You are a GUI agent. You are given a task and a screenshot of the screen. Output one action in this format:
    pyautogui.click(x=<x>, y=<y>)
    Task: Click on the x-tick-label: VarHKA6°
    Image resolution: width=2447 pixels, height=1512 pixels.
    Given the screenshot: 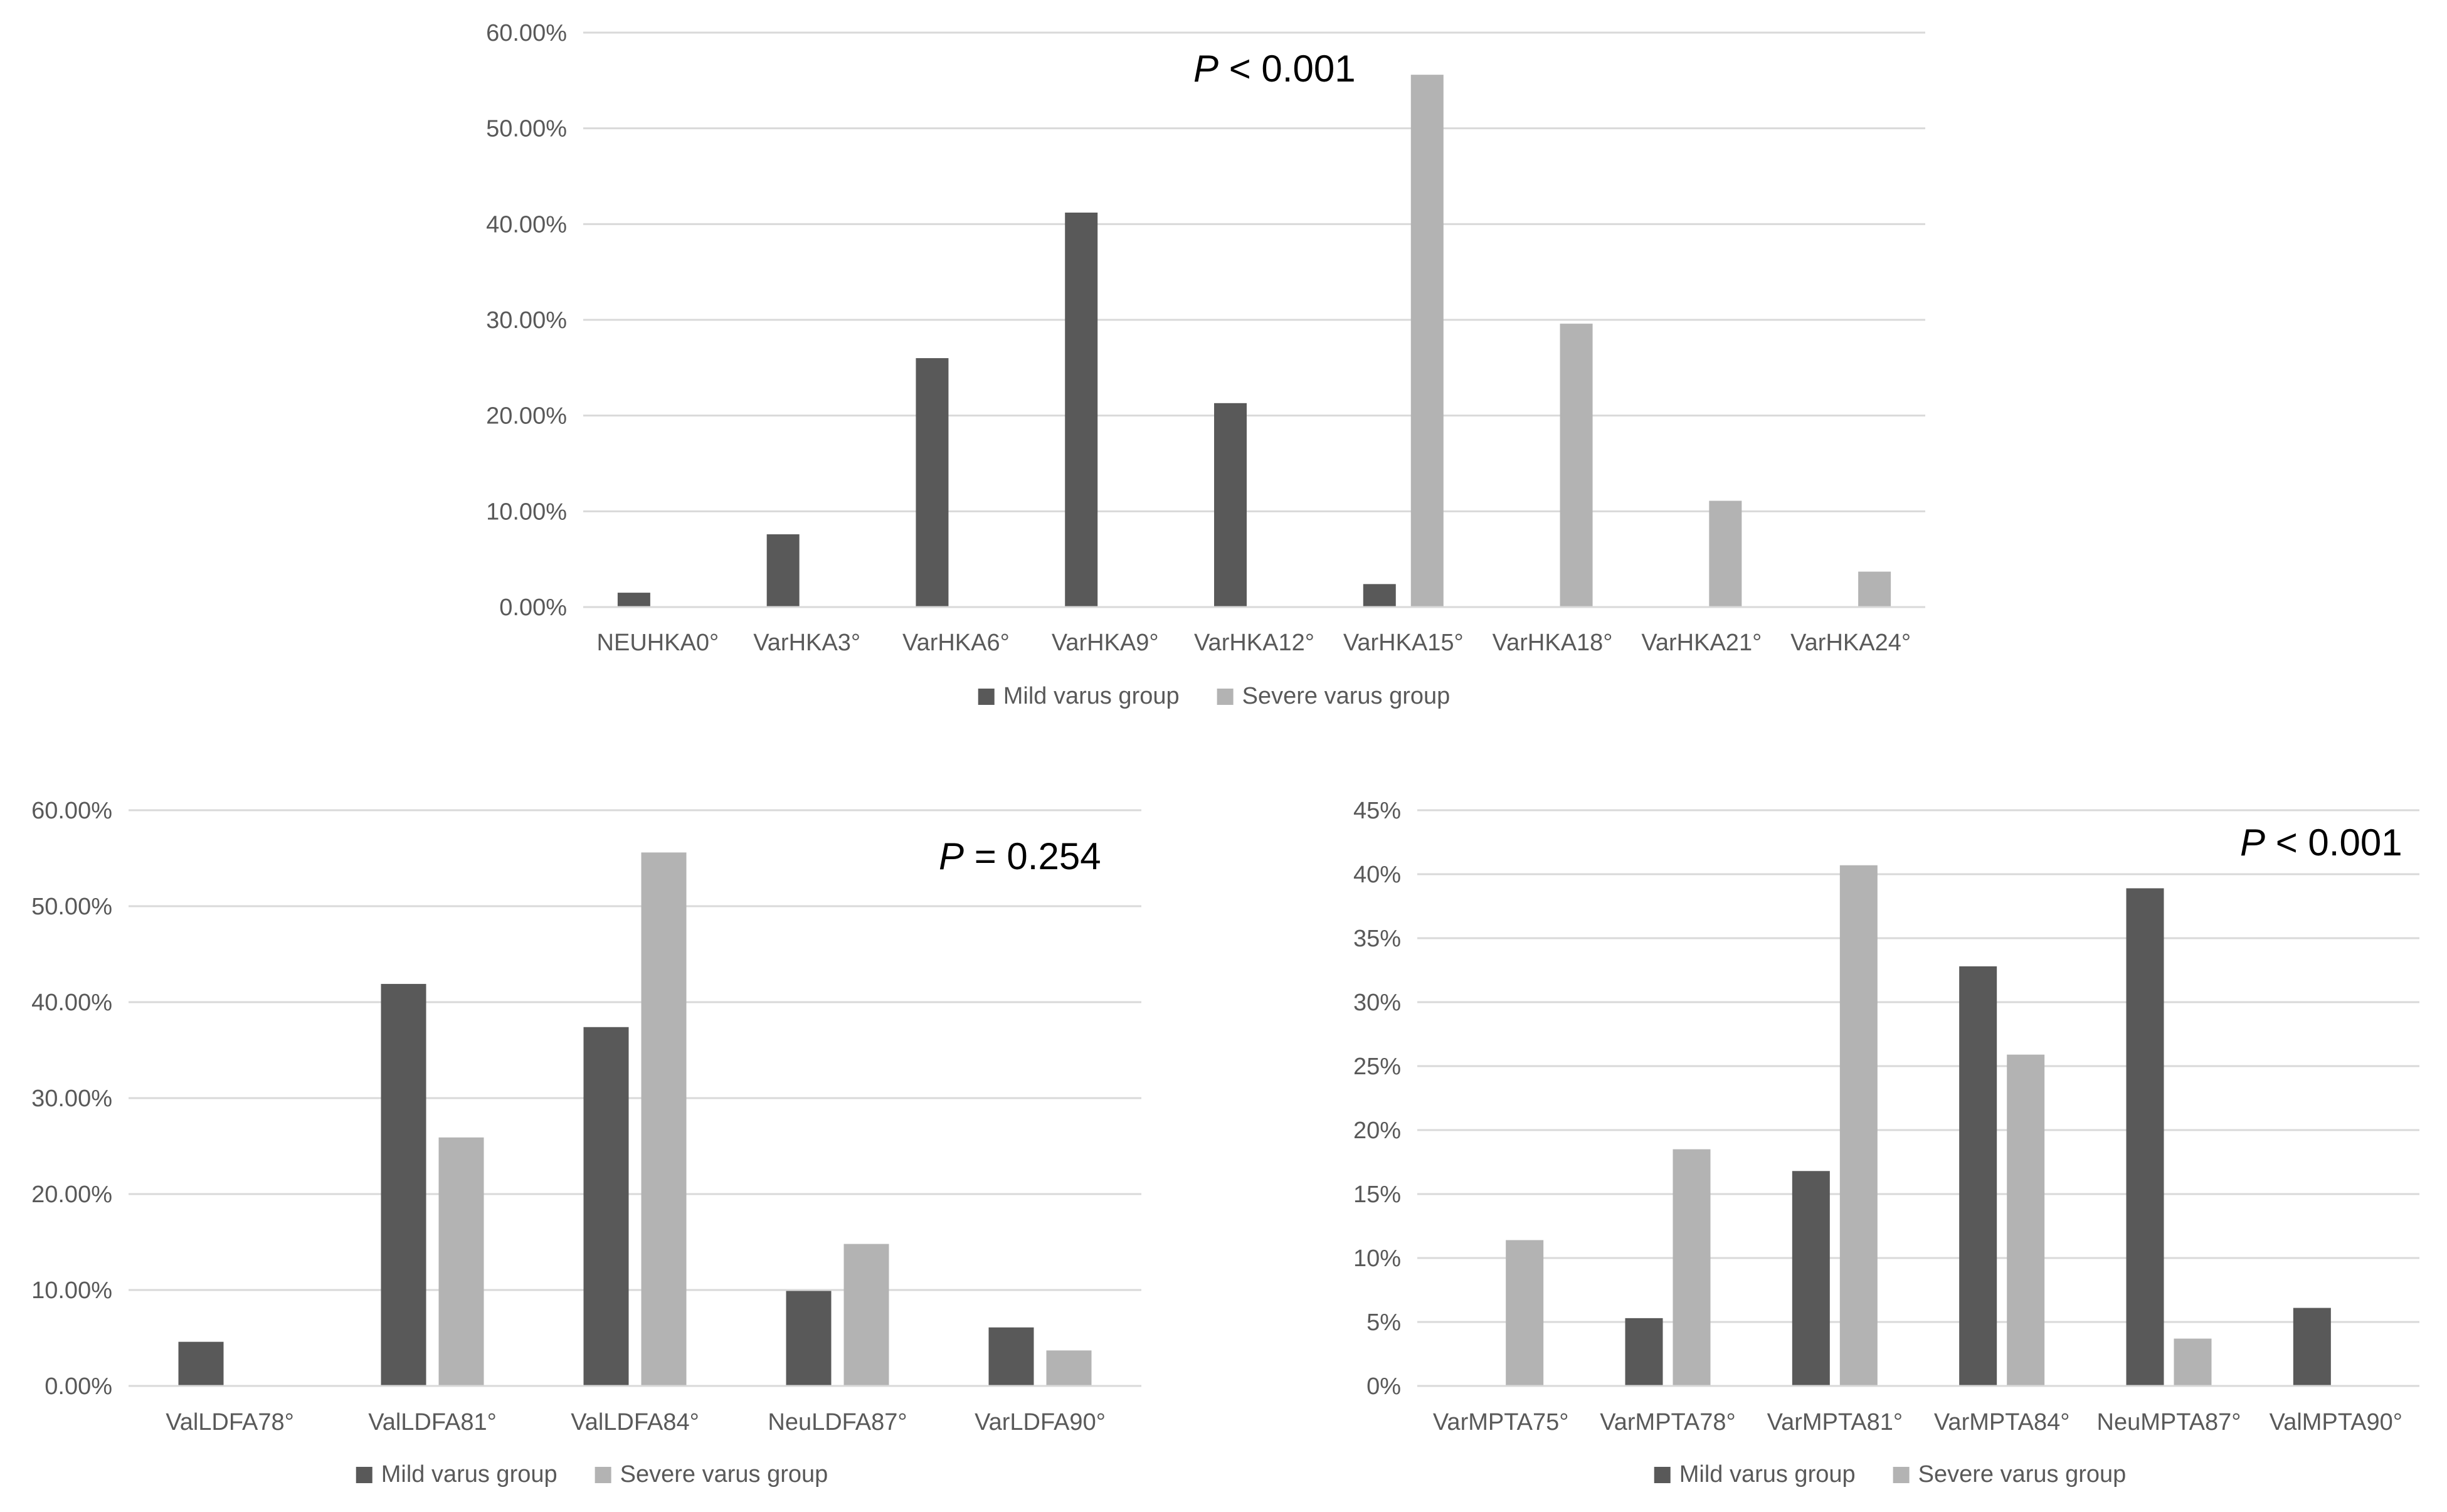 What is the action you would take?
    pyautogui.click(x=956, y=643)
    